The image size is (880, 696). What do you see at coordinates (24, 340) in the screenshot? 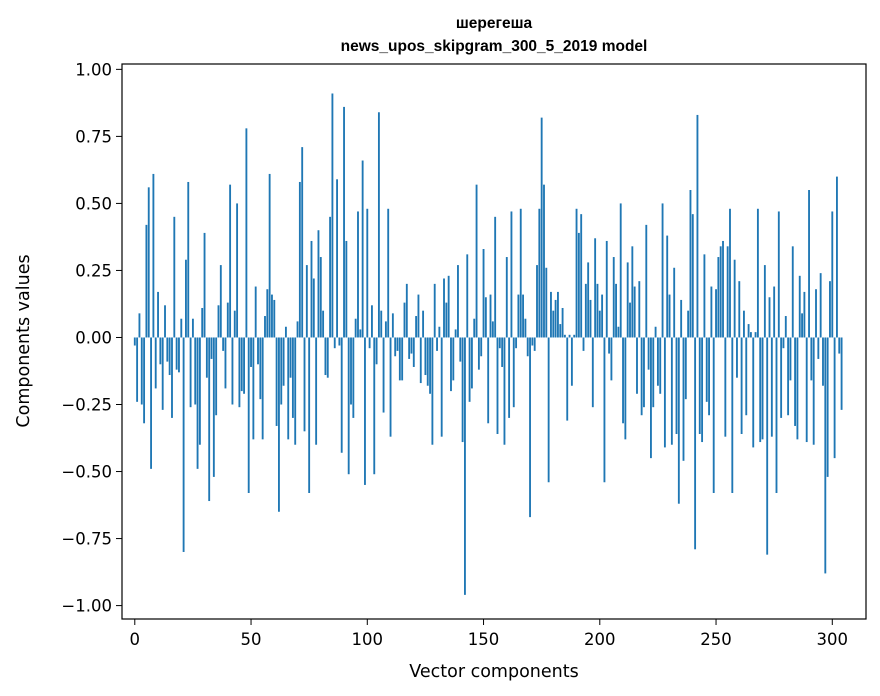
I see `y-axis-label: Components values` at bounding box center [24, 340].